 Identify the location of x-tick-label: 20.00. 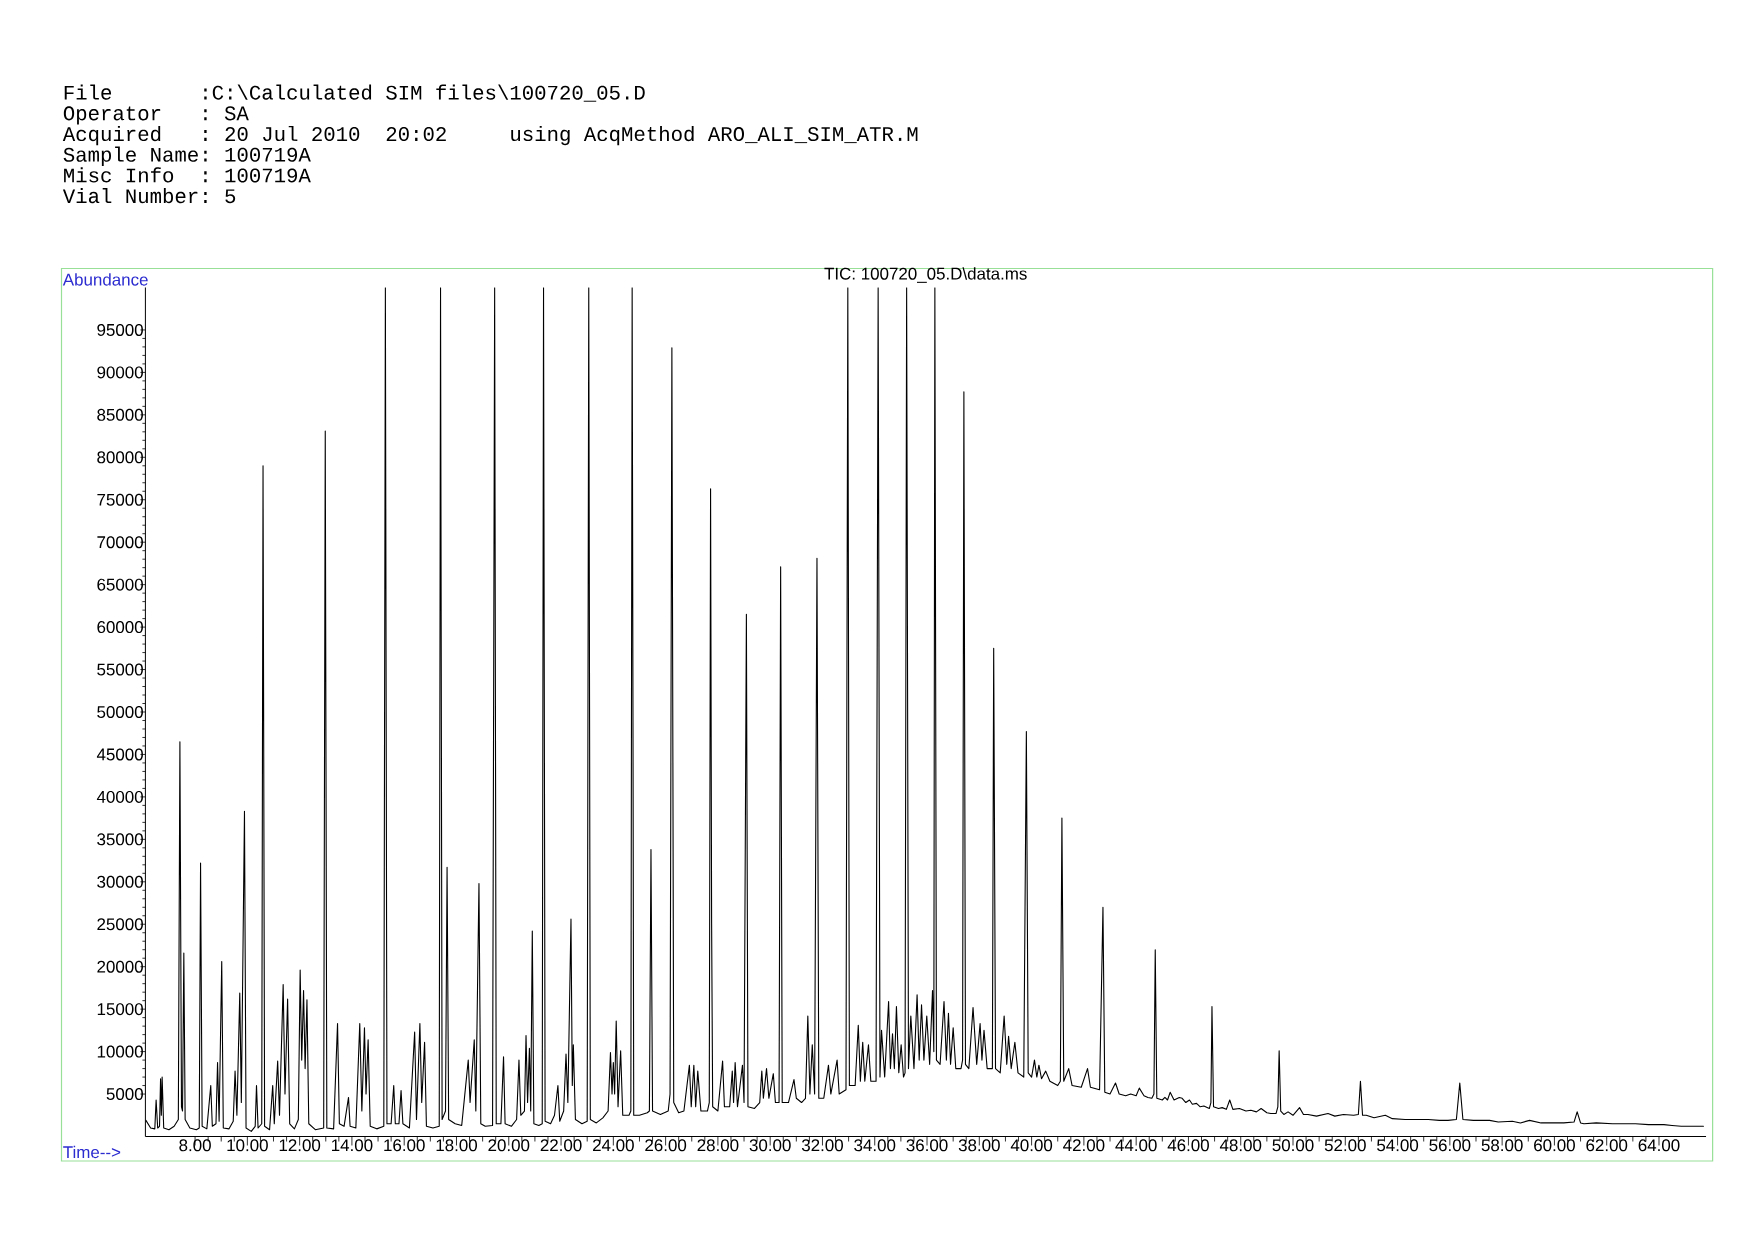
(509, 1145).